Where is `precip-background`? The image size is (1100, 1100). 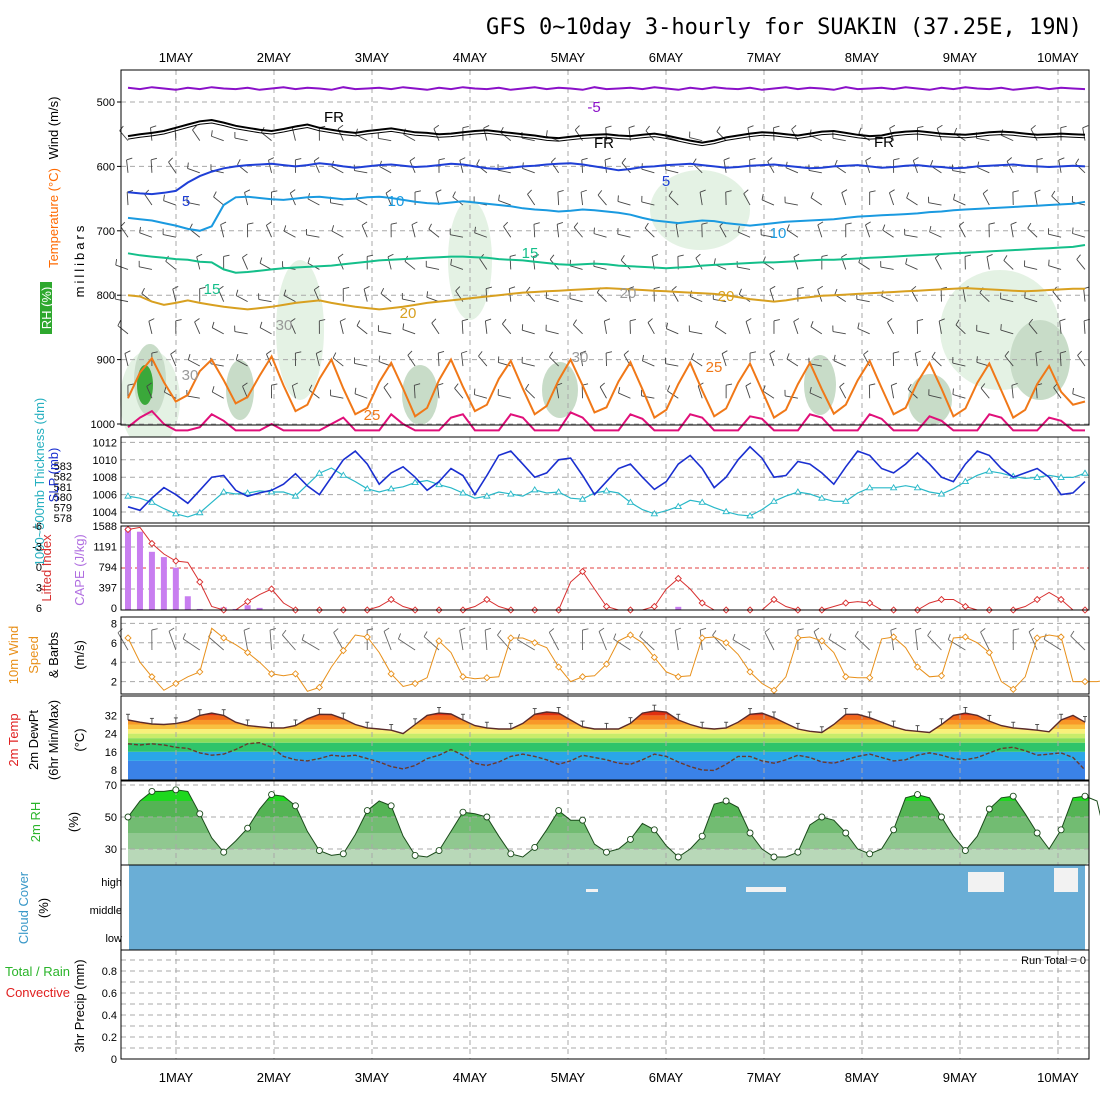
precip-background is located at coordinates (605, 1004).